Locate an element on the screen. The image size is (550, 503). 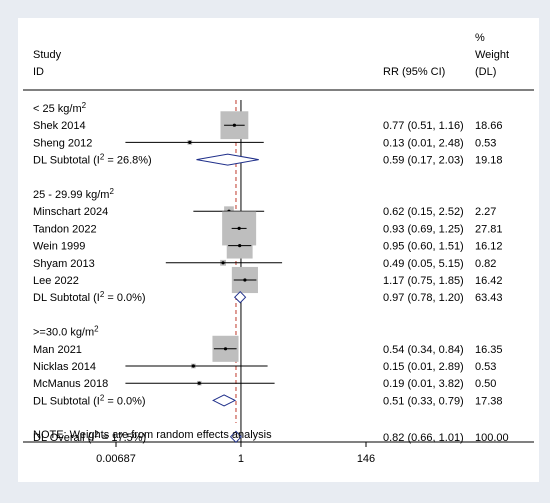
study-rr-ci: 0.77 (0.51, 1.16) is located at coordinates (423, 126).